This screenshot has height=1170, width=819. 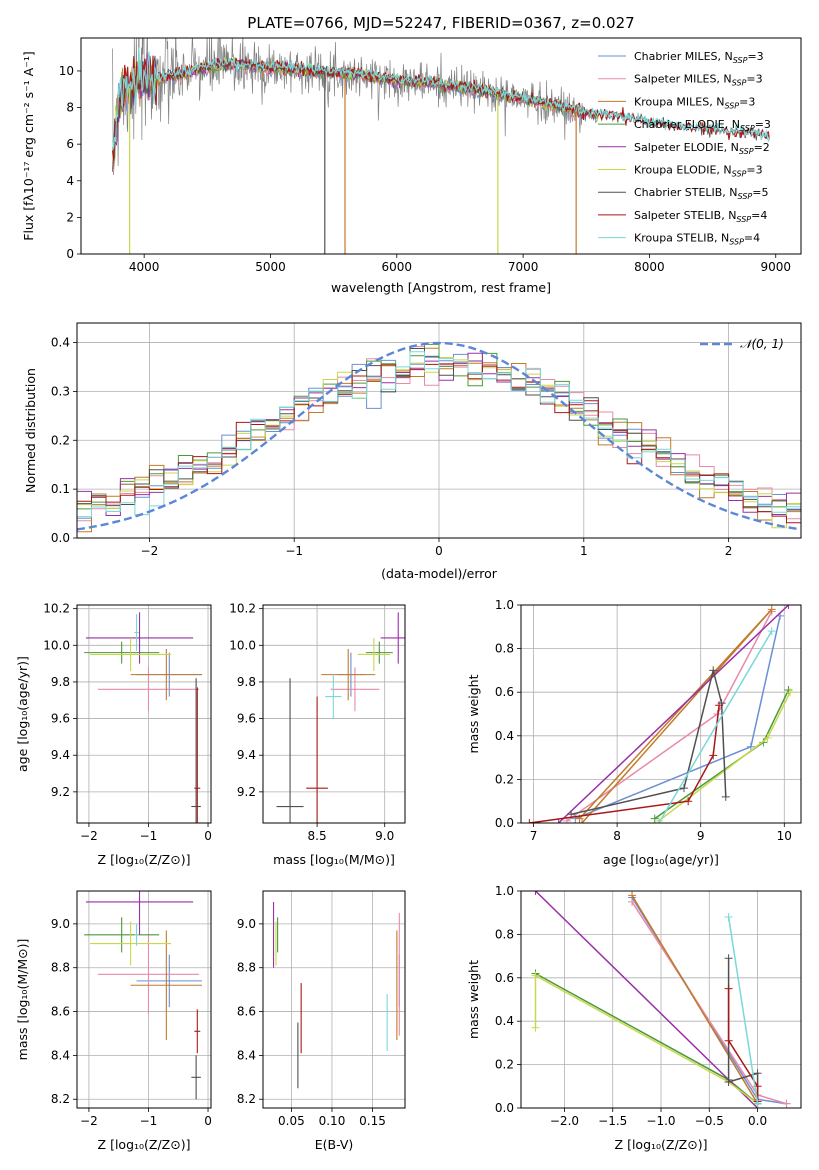 What do you see at coordinates (372, 1121) in the screenshot?
I see `x-tick-label: 0.15` at bounding box center [372, 1121].